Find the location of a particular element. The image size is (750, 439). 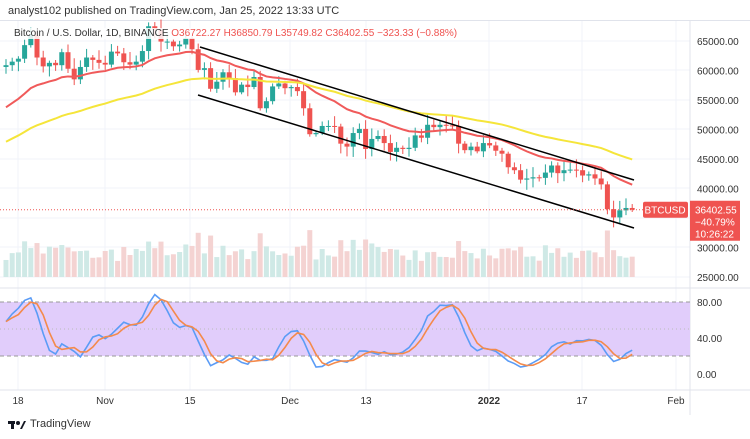

low-value: L35749.82 is located at coordinates (299, 33).